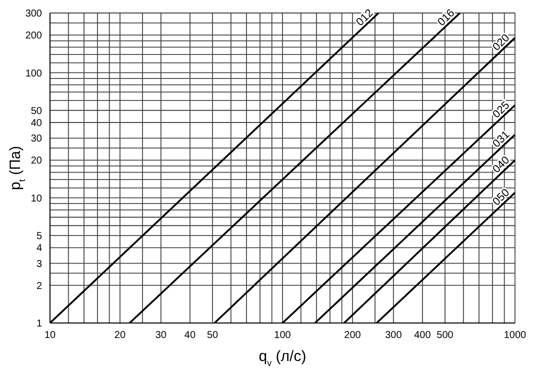 Image resolution: width=537 pixels, height=375 pixels. Describe the element at coordinates (36, 111) in the screenshot. I see `y-tick-label: 50` at that location.